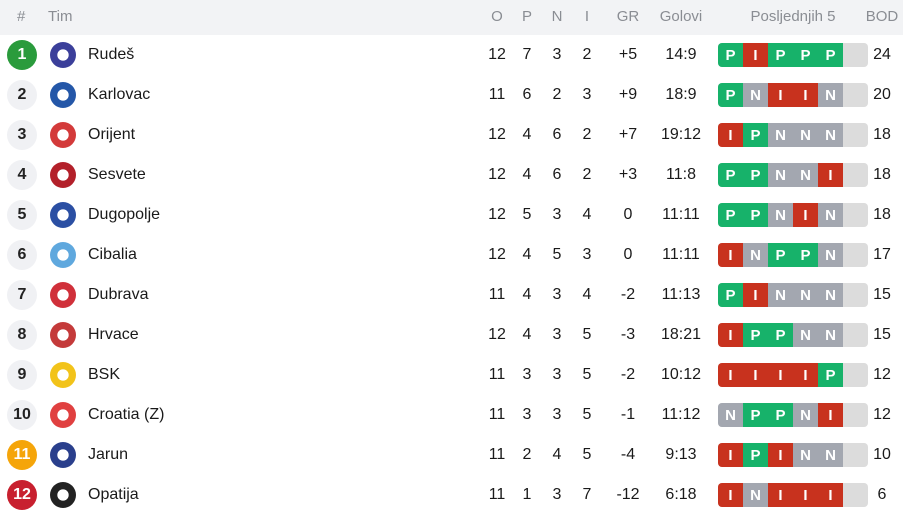 The width and height of the screenshot is (903, 523). Describe the element at coordinates (126, 414) in the screenshot. I see `team-name: Croatia (Z)` at that location.